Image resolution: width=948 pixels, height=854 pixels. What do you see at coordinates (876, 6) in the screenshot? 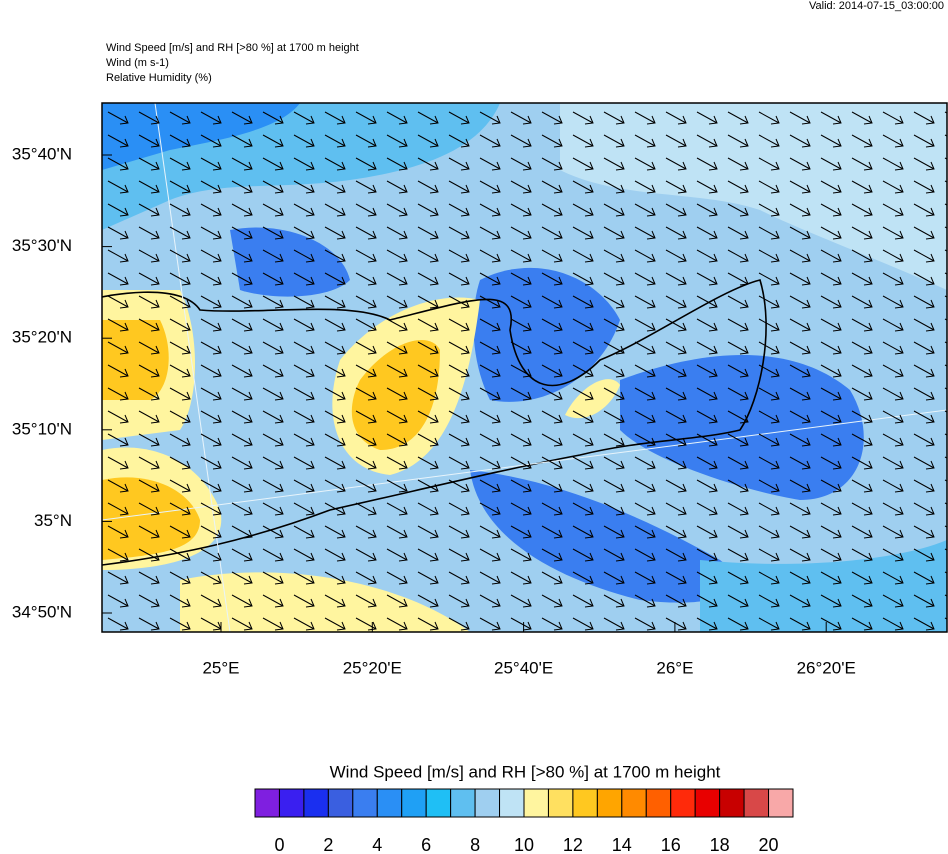
I see `valid-time: Valid: 2014-07-15_03:00:00` at bounding box center [876, 6].